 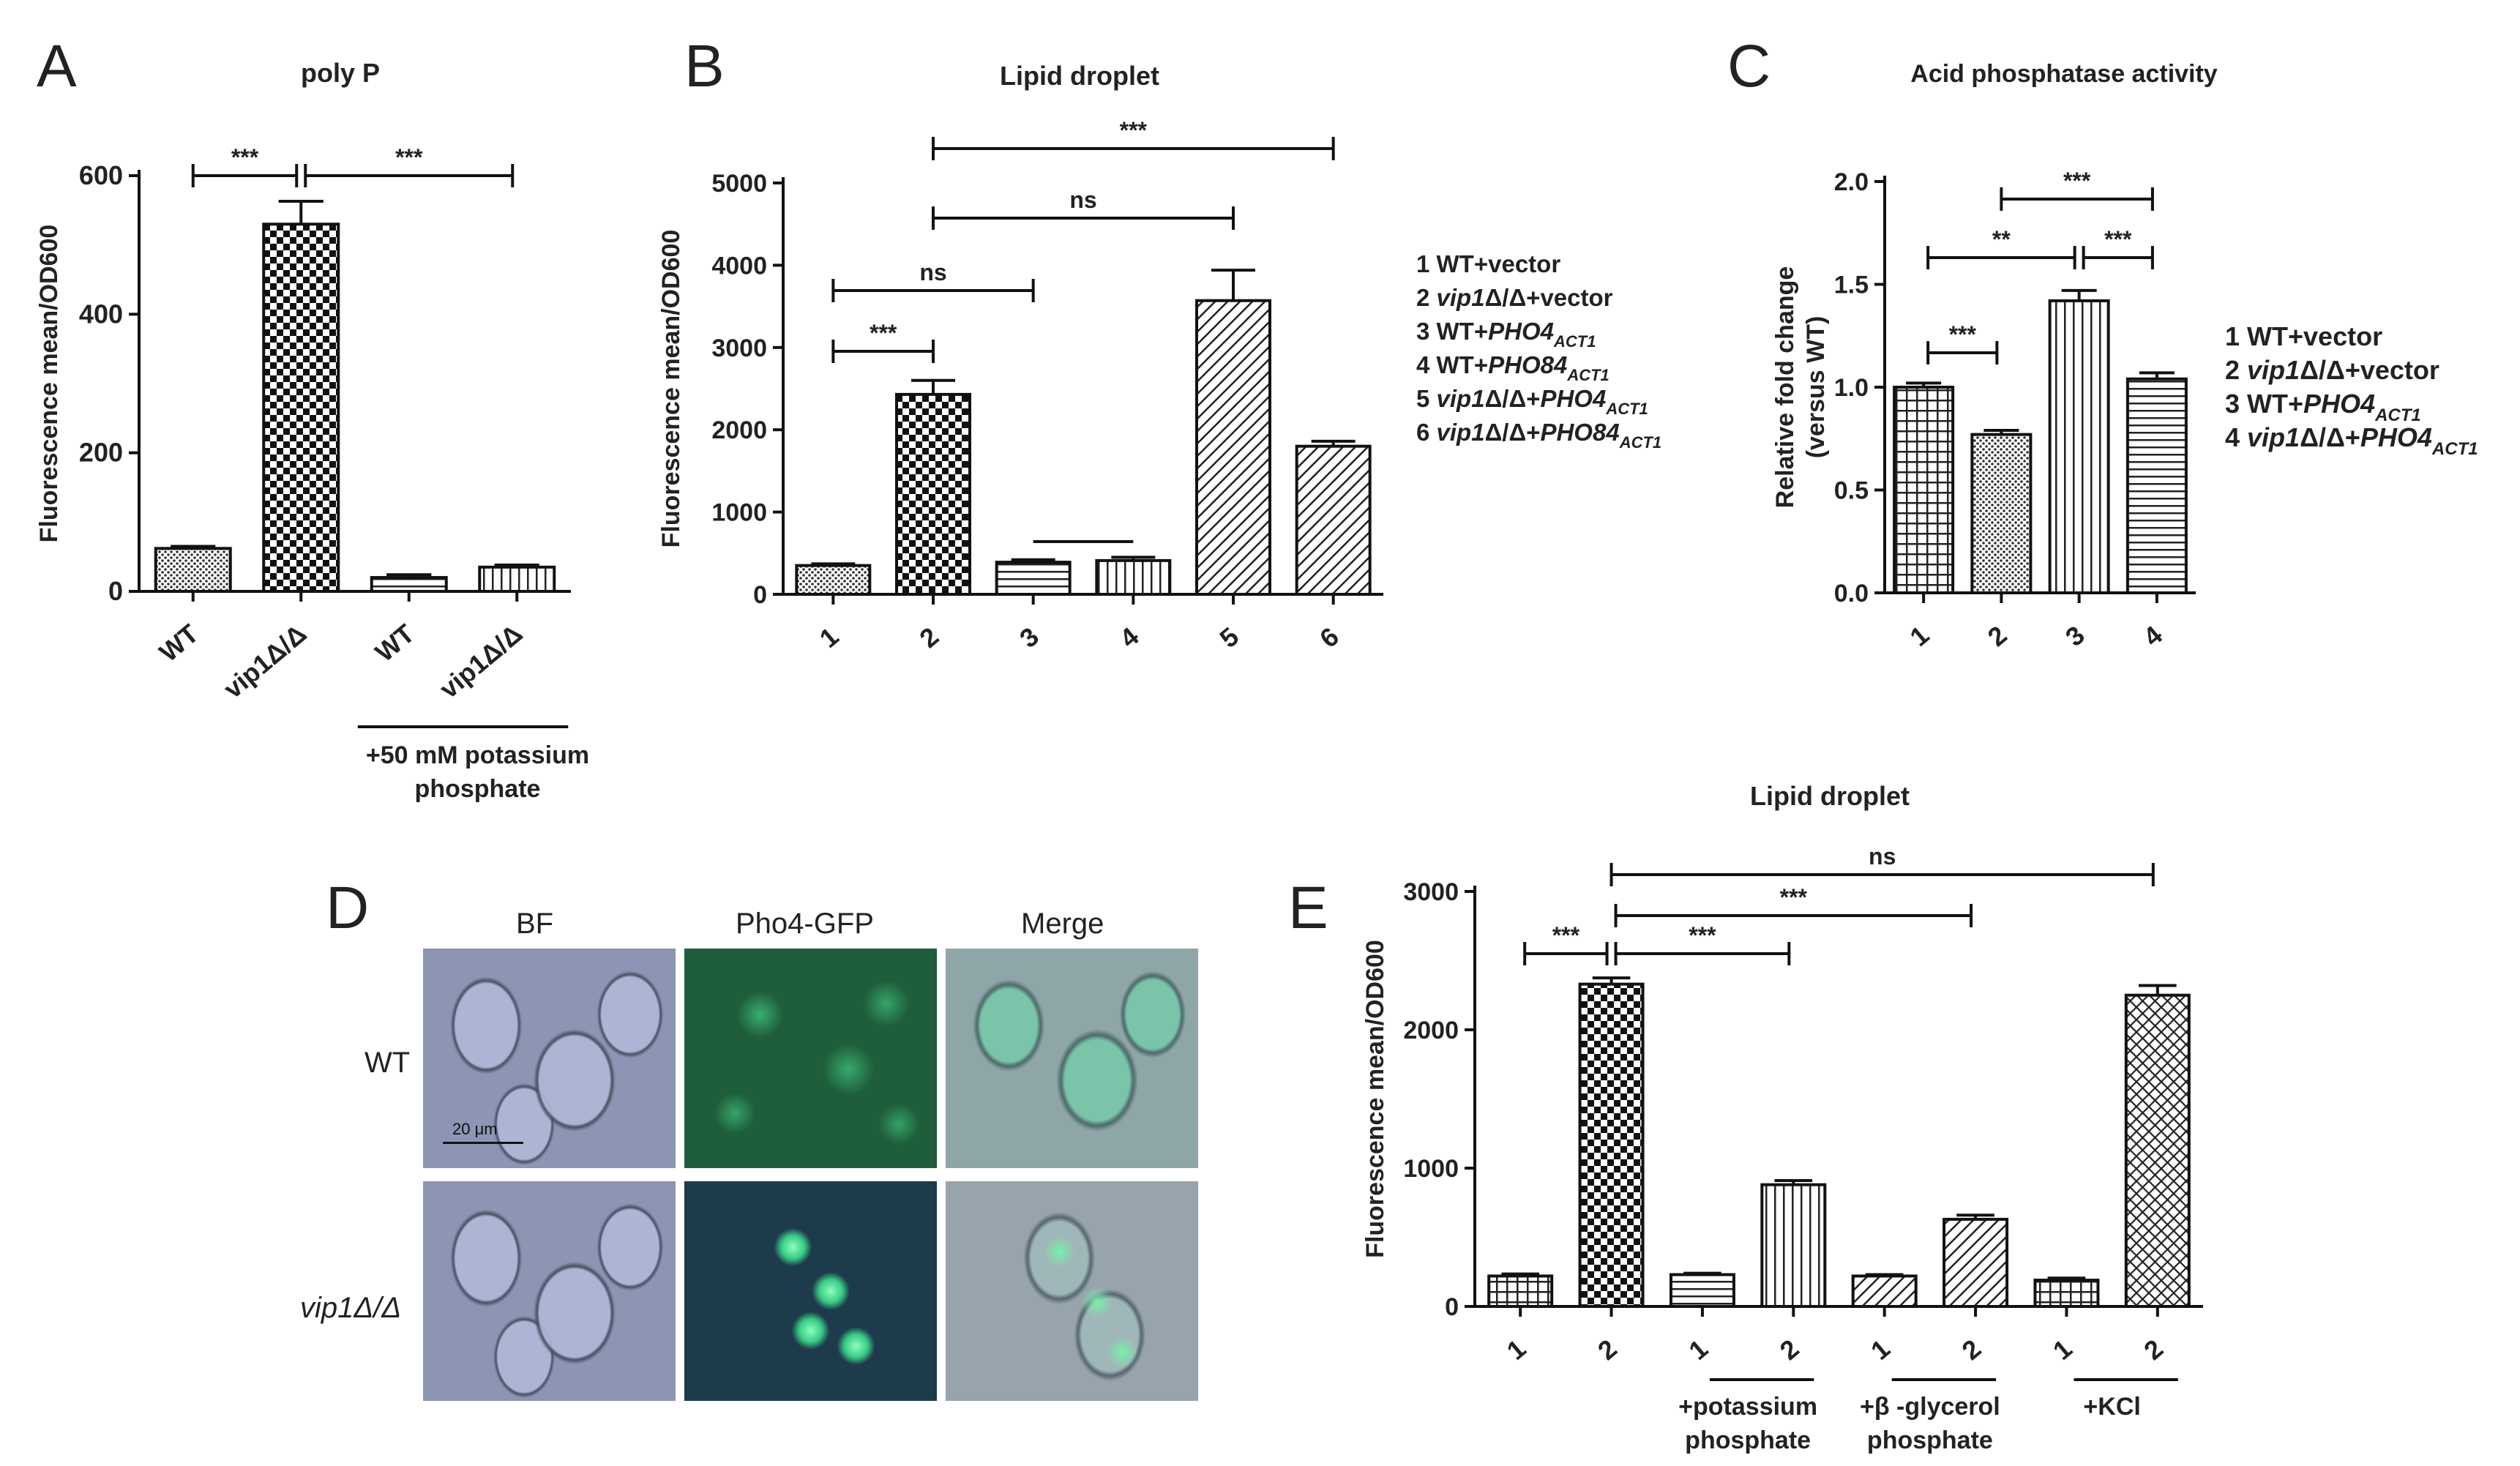 What do you see at coordinates (2323, 407) in the screenshot?
I see `legend-entry: 3 WT+PHO4ACT1` at bounding box center [2323, 407].